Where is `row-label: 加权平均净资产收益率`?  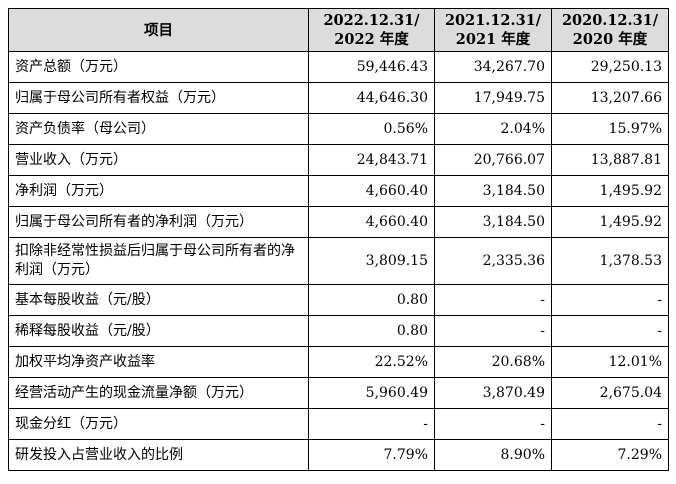
row-label: 加权平均净资产收益率 is located at coordinates (158, 362).